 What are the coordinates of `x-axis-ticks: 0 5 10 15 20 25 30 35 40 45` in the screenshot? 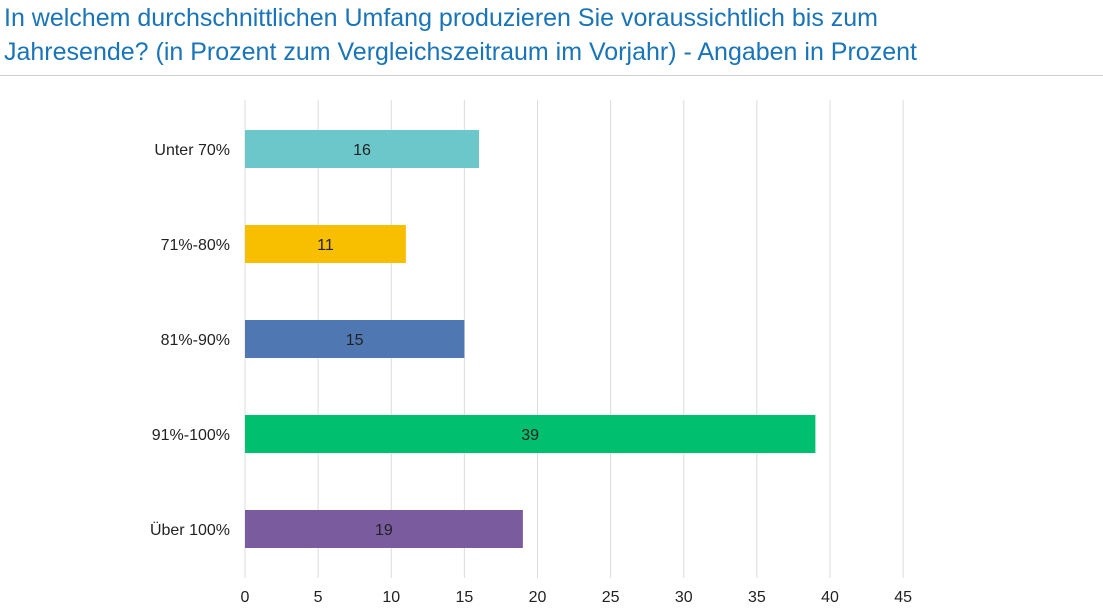 It's located at (577, 597).